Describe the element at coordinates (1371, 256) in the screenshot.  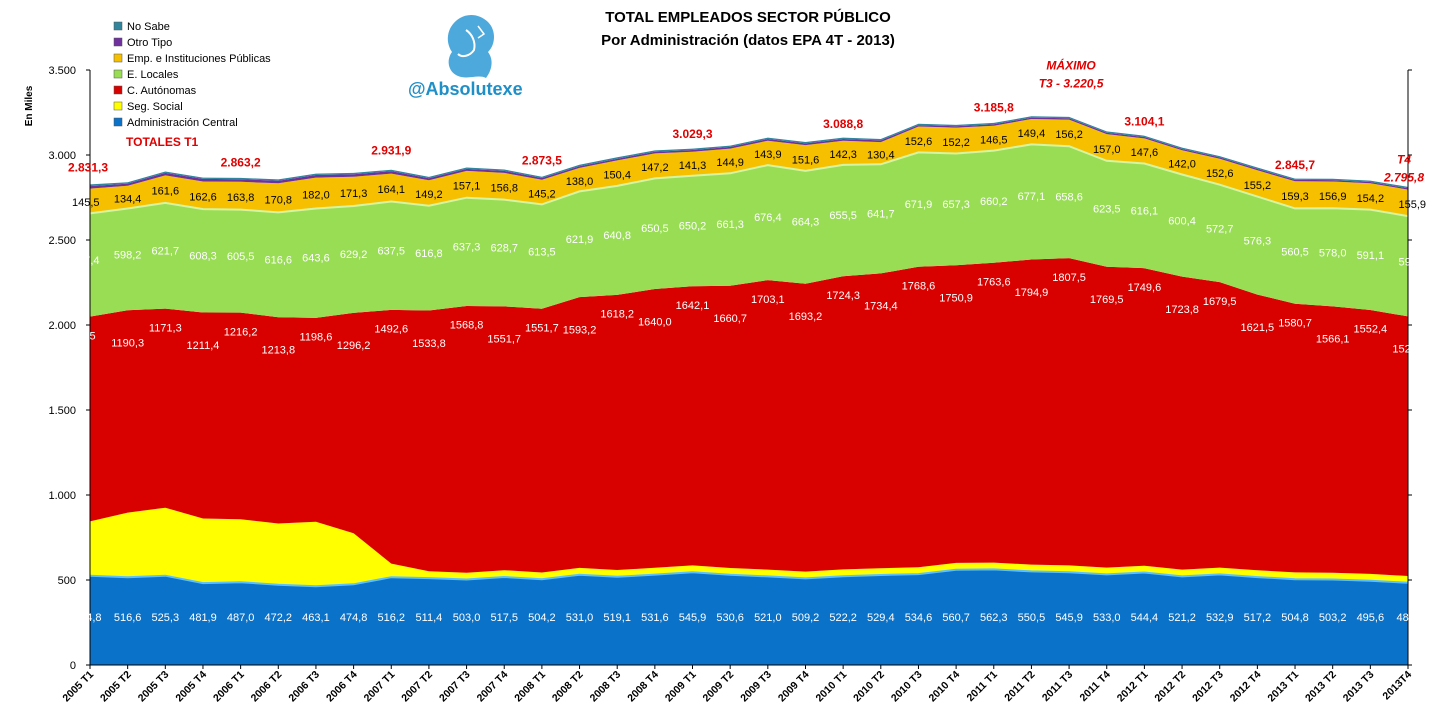
I see `value-label-e-locales: 591,1` at that location.